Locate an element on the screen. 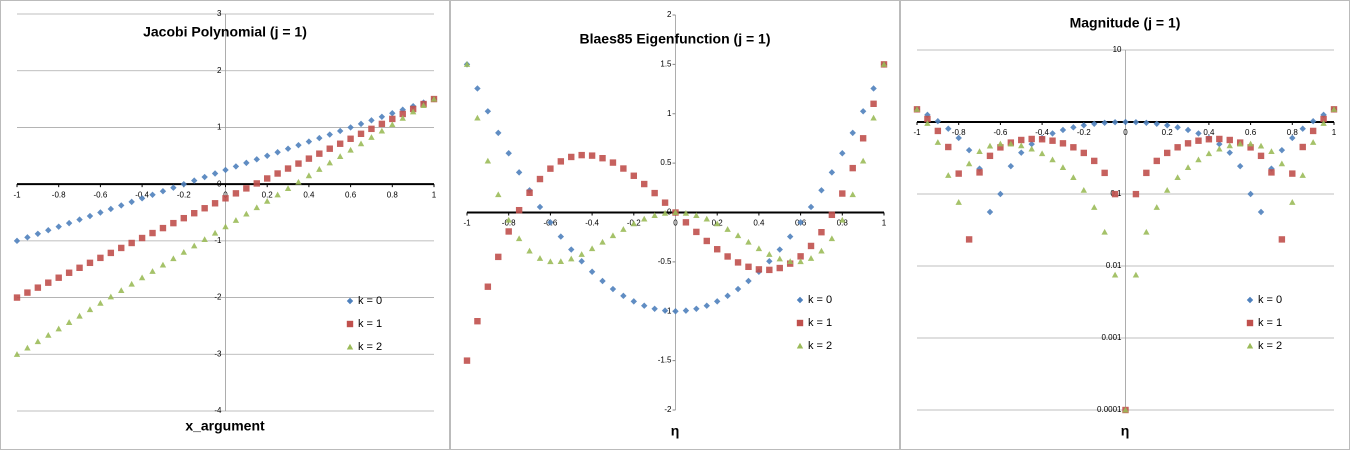  legend-label: k = 1 is located at coordinates (370, 324).